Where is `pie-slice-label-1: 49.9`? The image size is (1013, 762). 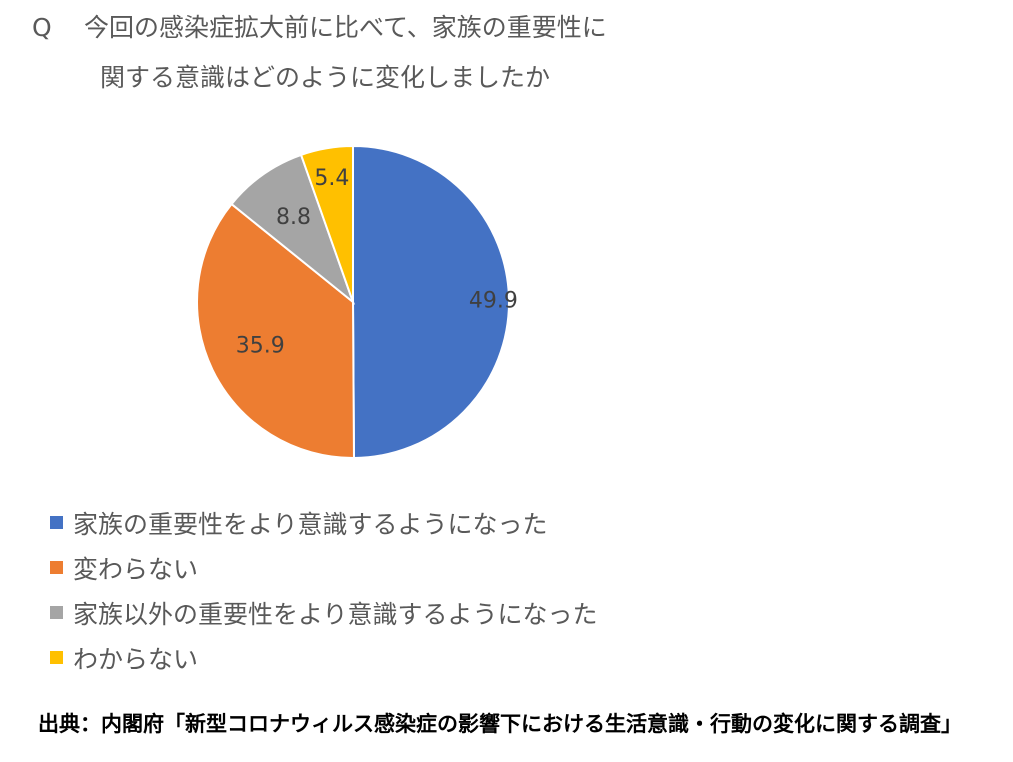 pie-slice-label-1: 49.9 is located at coordinates (493, 301).